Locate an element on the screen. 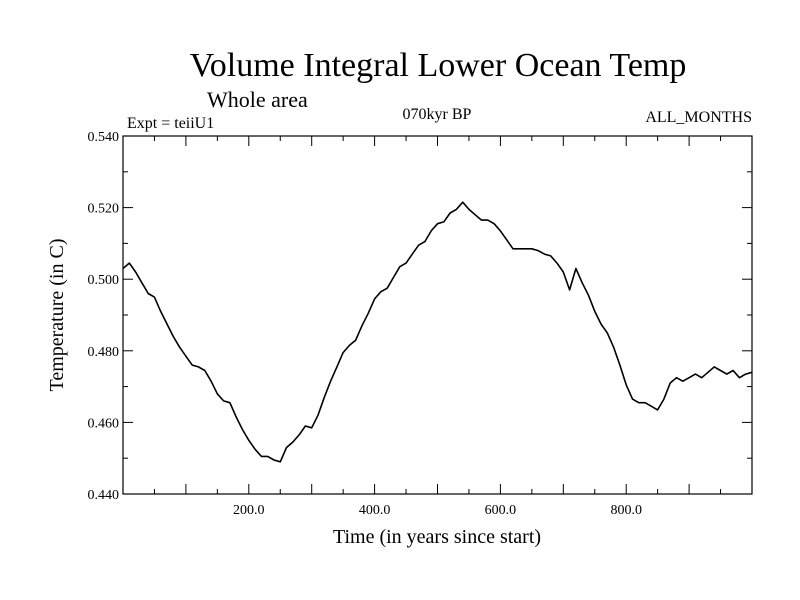 The height and width of the screenshot is (600, 800). y-tick-label: 0.500 is located at coordinates (104, 280).